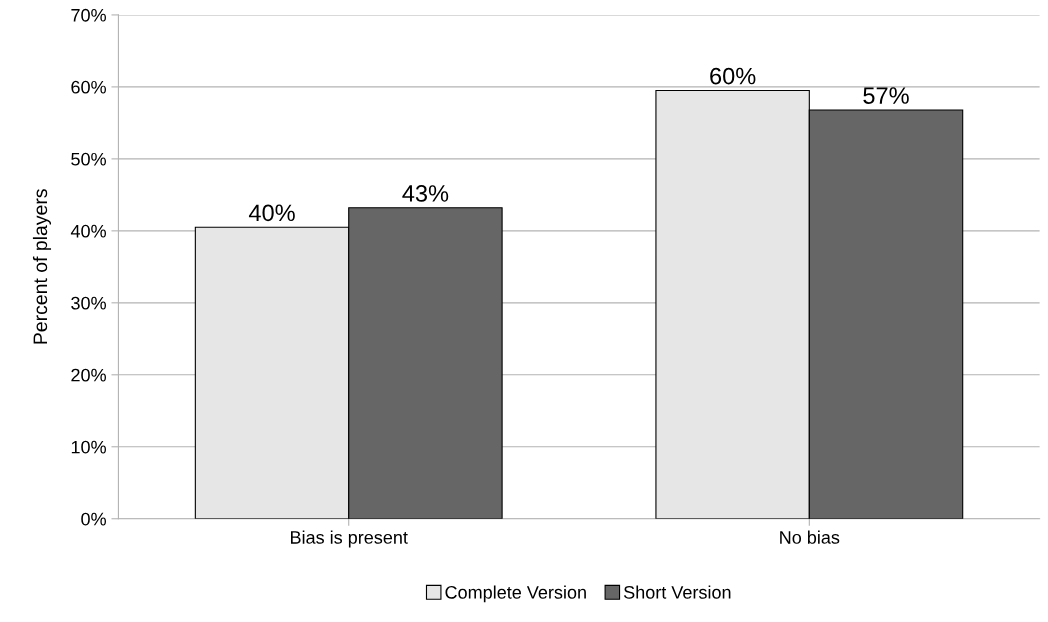 The image size is (1048, 622). I want to click on data-label: 57%, so click(886, 95).